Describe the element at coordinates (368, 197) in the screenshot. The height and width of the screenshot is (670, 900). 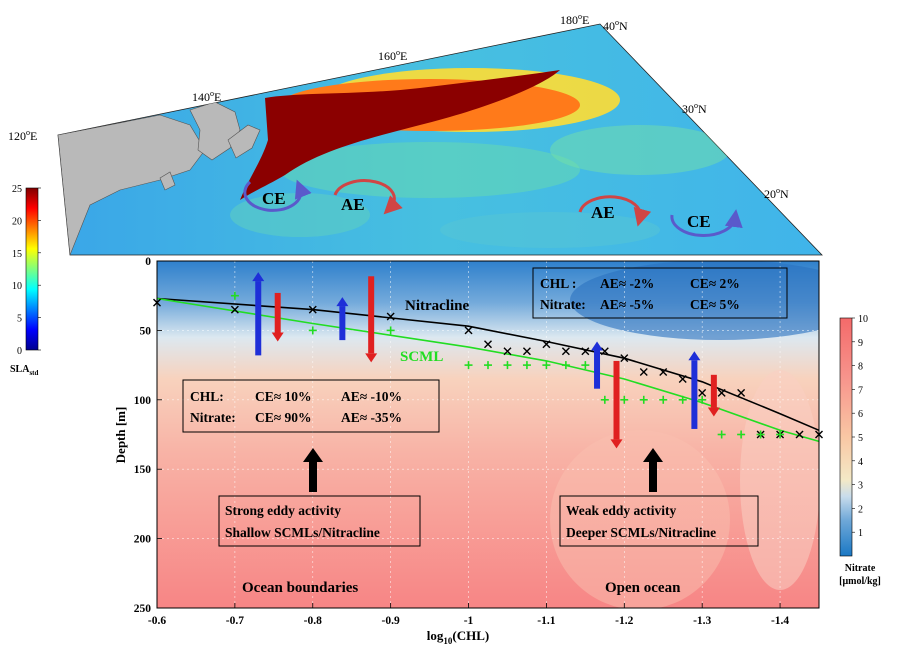
I see `eddy-ae-west: AE` at that location.